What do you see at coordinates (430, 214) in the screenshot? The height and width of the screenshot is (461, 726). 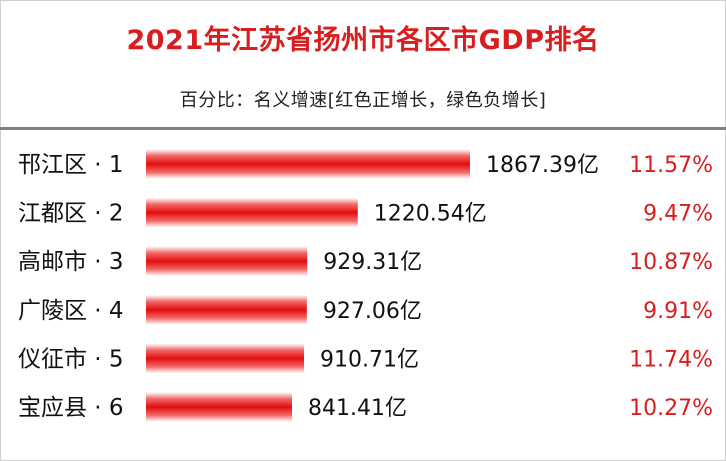 I see `value-label: 1220.54亿` at bounding box center [430, 214].